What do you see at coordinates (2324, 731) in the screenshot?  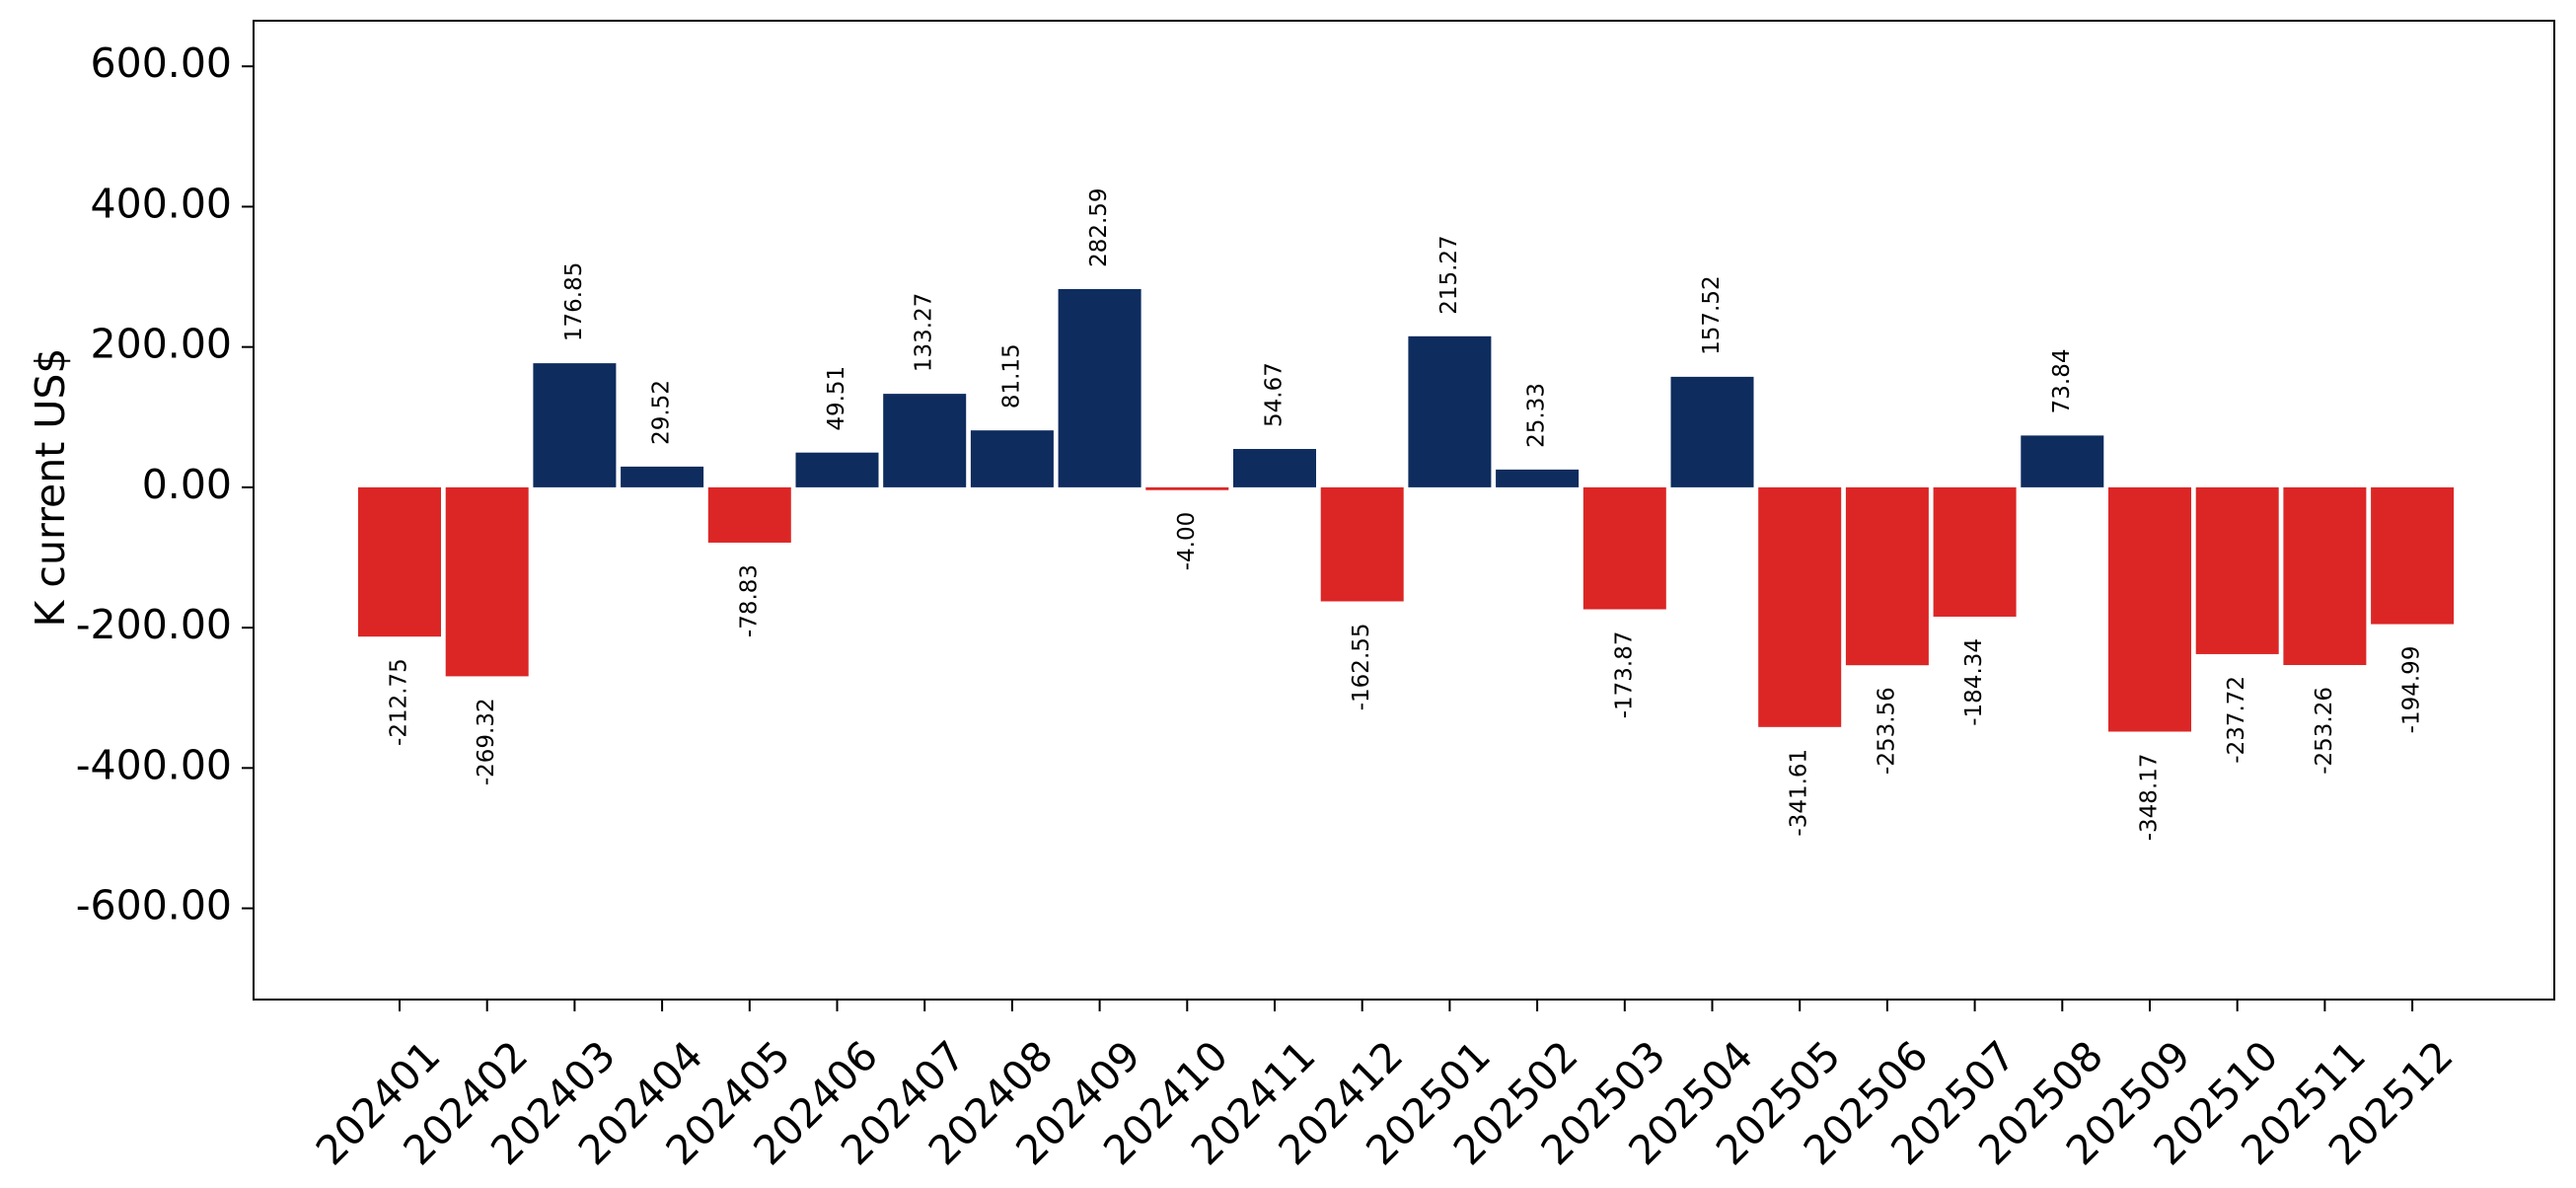 I see `bar-value-label: -253.26` at bounding box center [2324, 731].